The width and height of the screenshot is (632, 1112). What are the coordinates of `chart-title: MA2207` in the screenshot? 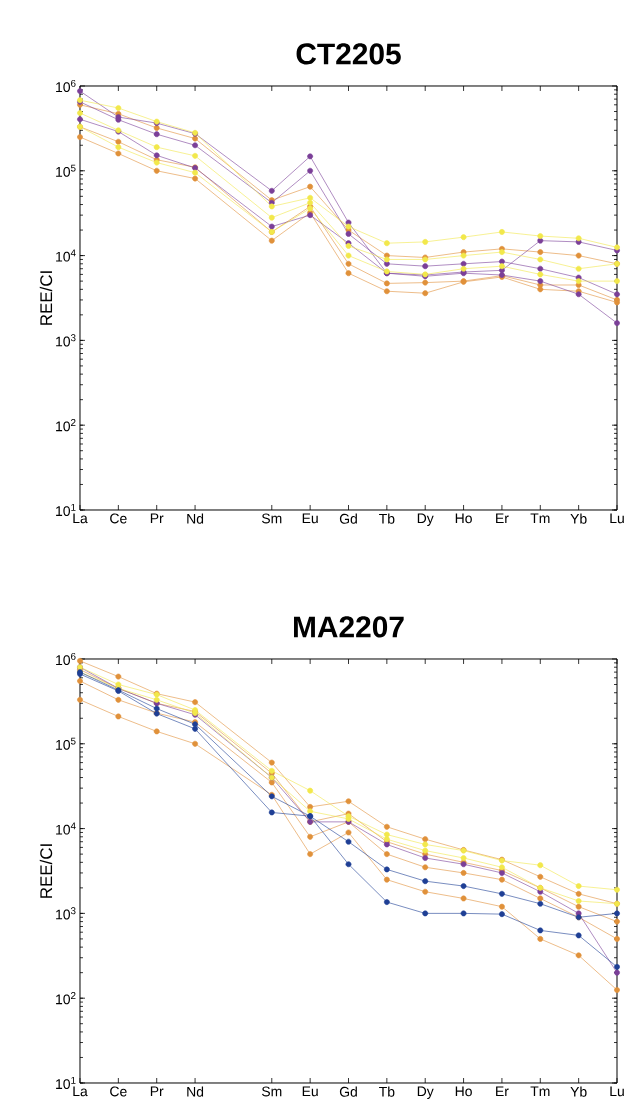 It's located at (349, 627).